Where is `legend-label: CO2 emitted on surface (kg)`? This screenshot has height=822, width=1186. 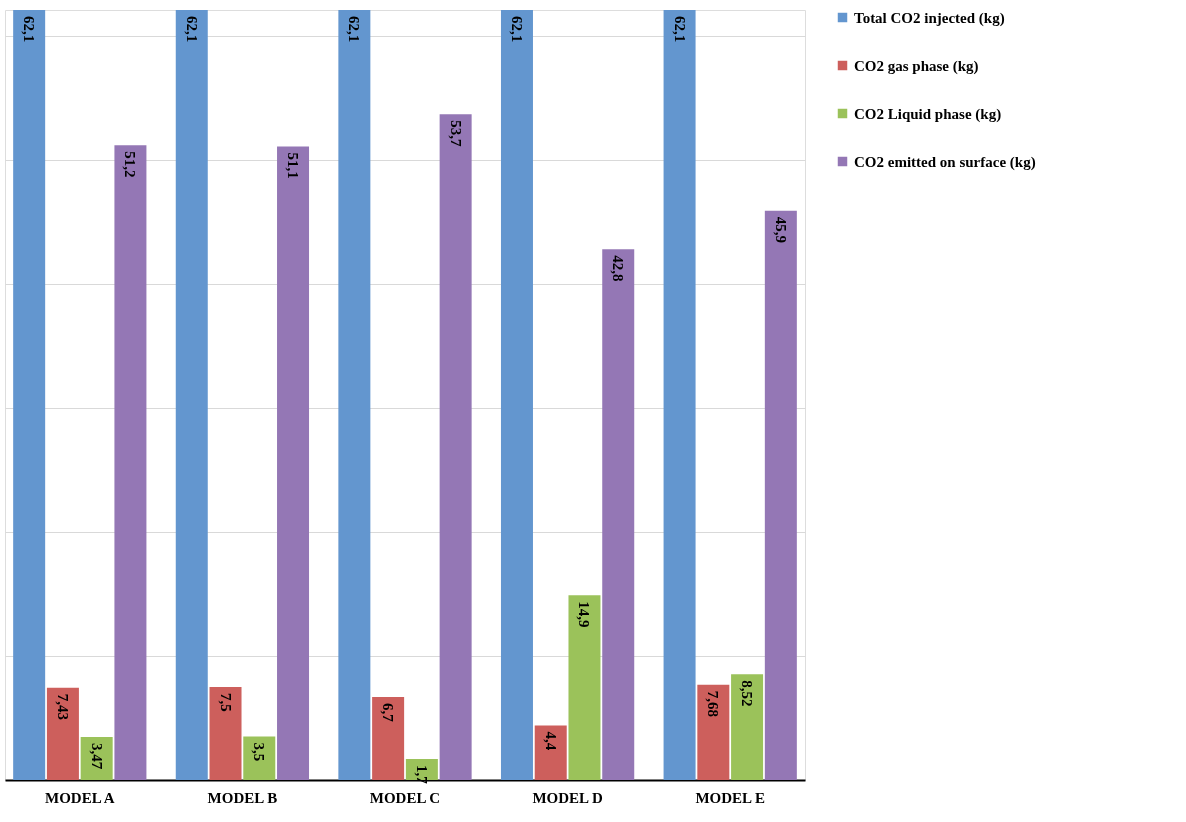
legend-label: CO2 emitted on surface (kg) is located at coordinates (945, 162).